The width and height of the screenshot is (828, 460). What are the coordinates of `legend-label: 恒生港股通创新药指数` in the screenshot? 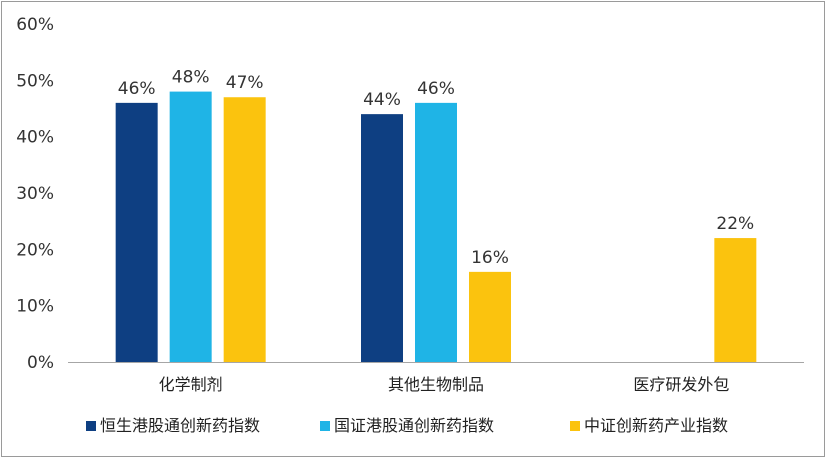 It's located at (180, 425).